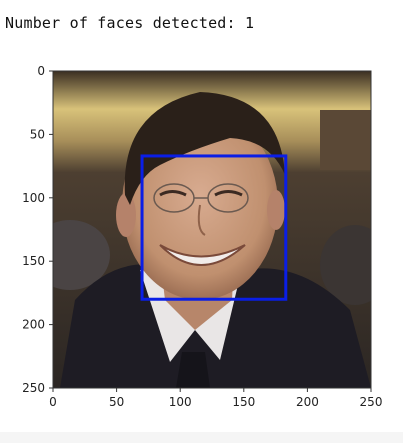 Image resolution: width=403 pixels, height=443 pixels. I want to click on x-tick-label: 200, so click(307, 402).